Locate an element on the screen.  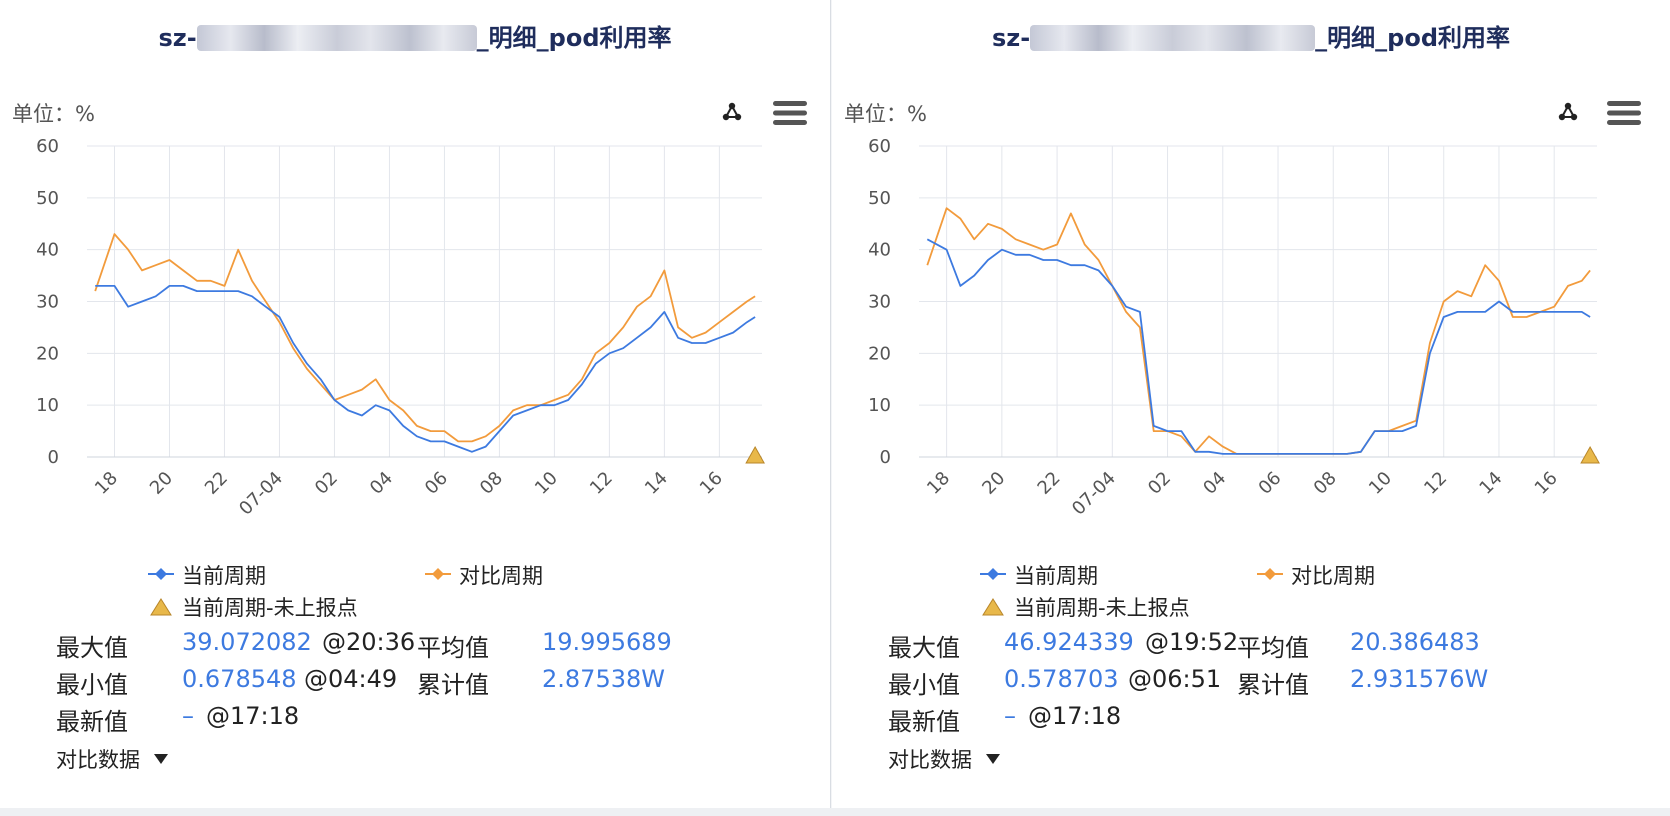
max-time: @19:52 is located at coordinates (1192, 642).